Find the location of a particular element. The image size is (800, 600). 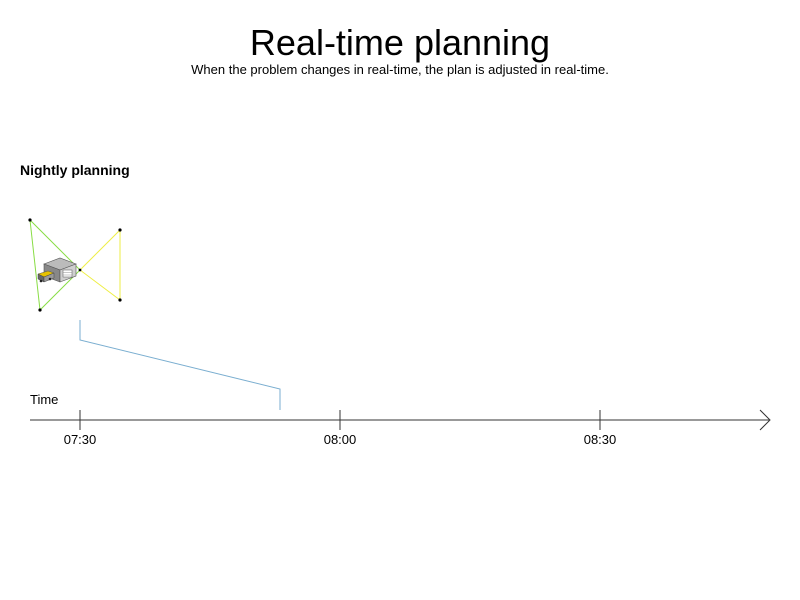

time-axis-arrow is located at coordinates (765, 420).